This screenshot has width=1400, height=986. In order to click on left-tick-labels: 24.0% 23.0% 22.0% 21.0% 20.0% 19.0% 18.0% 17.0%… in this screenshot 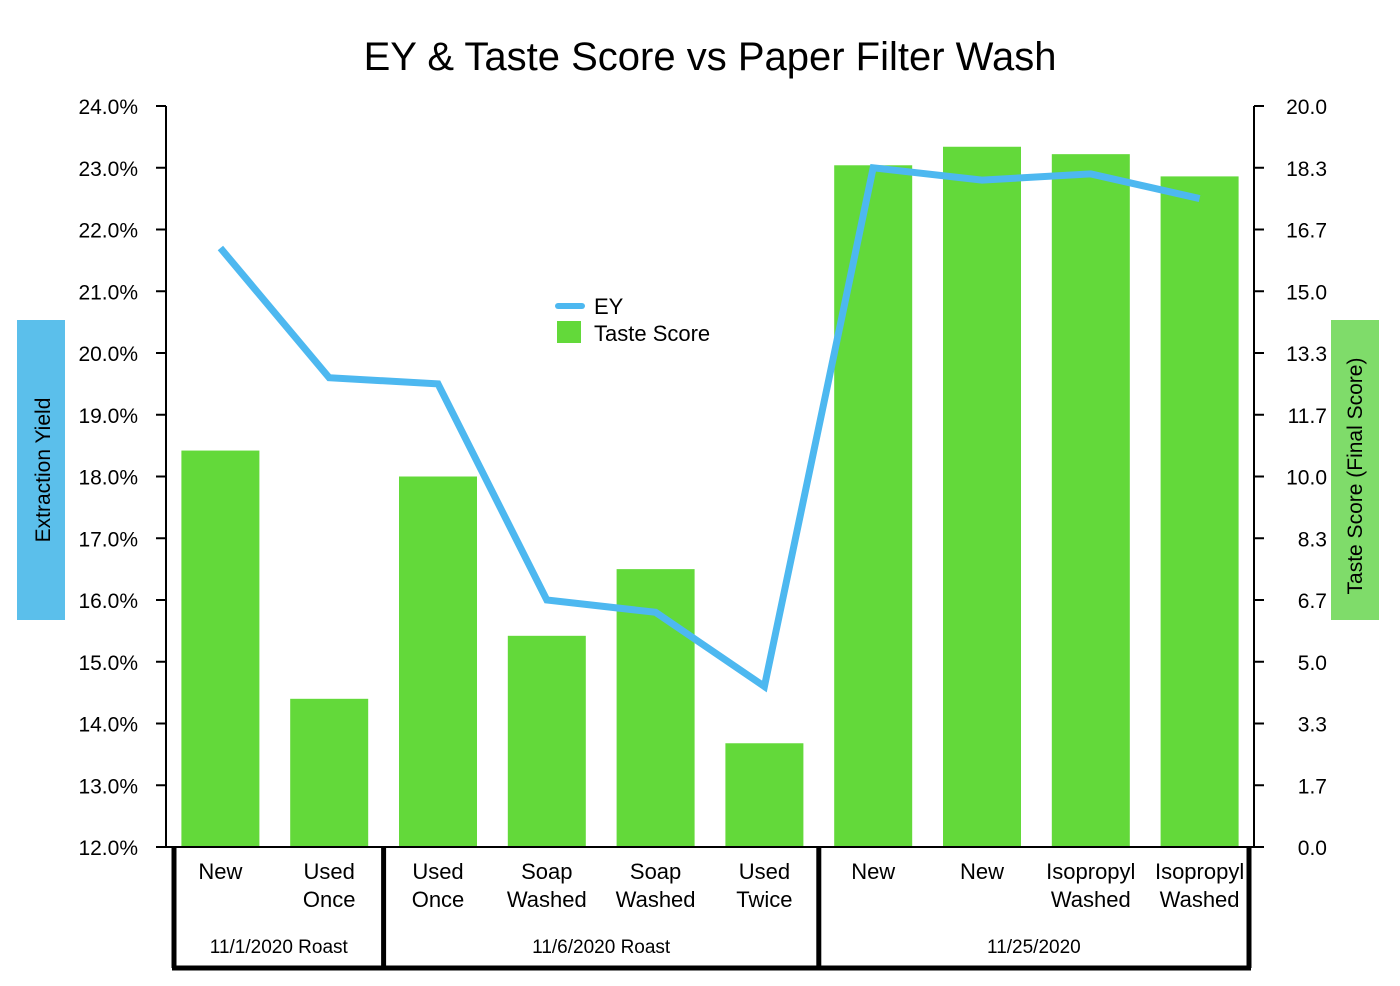, I will do `click(108, 478)`.